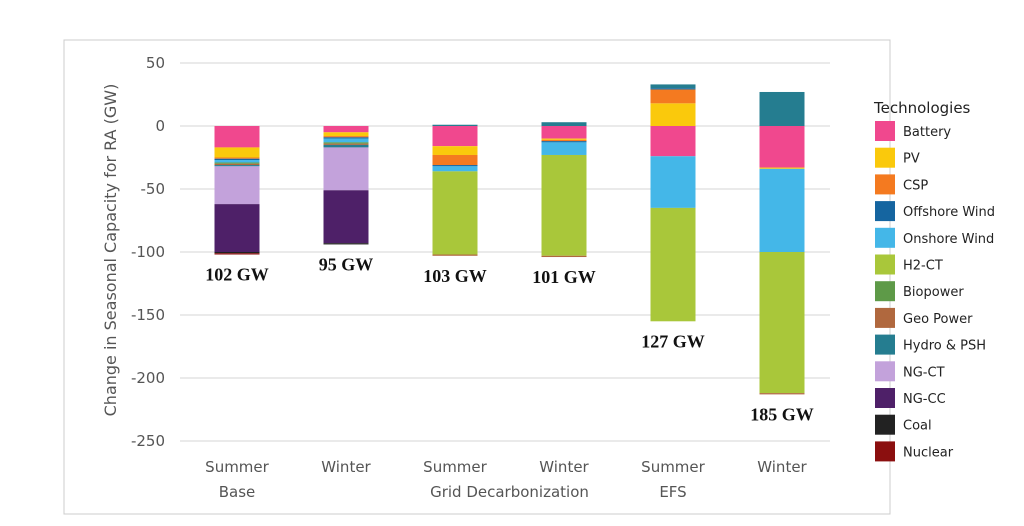 The width and height of the screenshot is (1024, 526). Describe the element at coordinates (237, 275) in the screenshot. I see `total-label: 102 GW` at that location.